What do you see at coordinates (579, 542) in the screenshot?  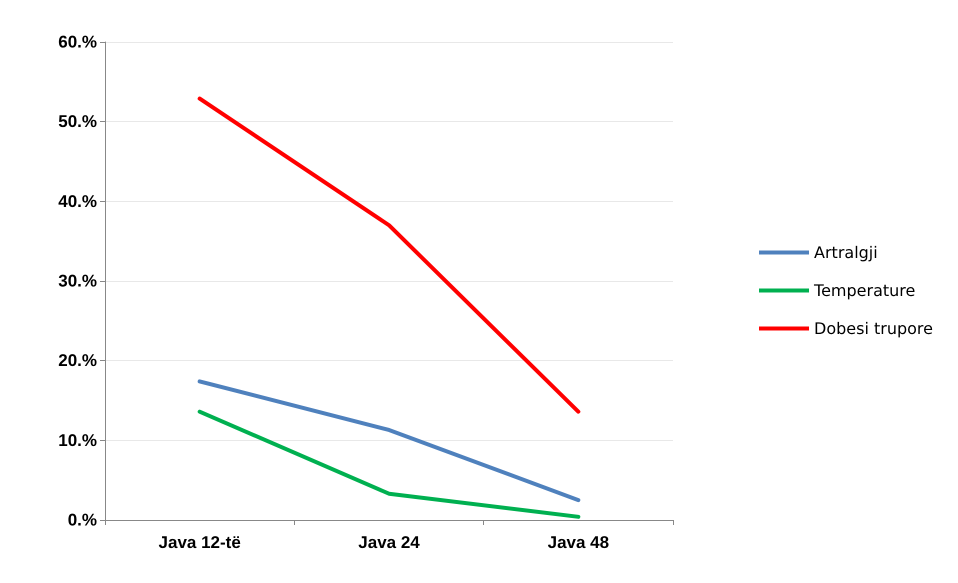 I see `x-tick-label: Java 48` at bounding box center [579, 542].